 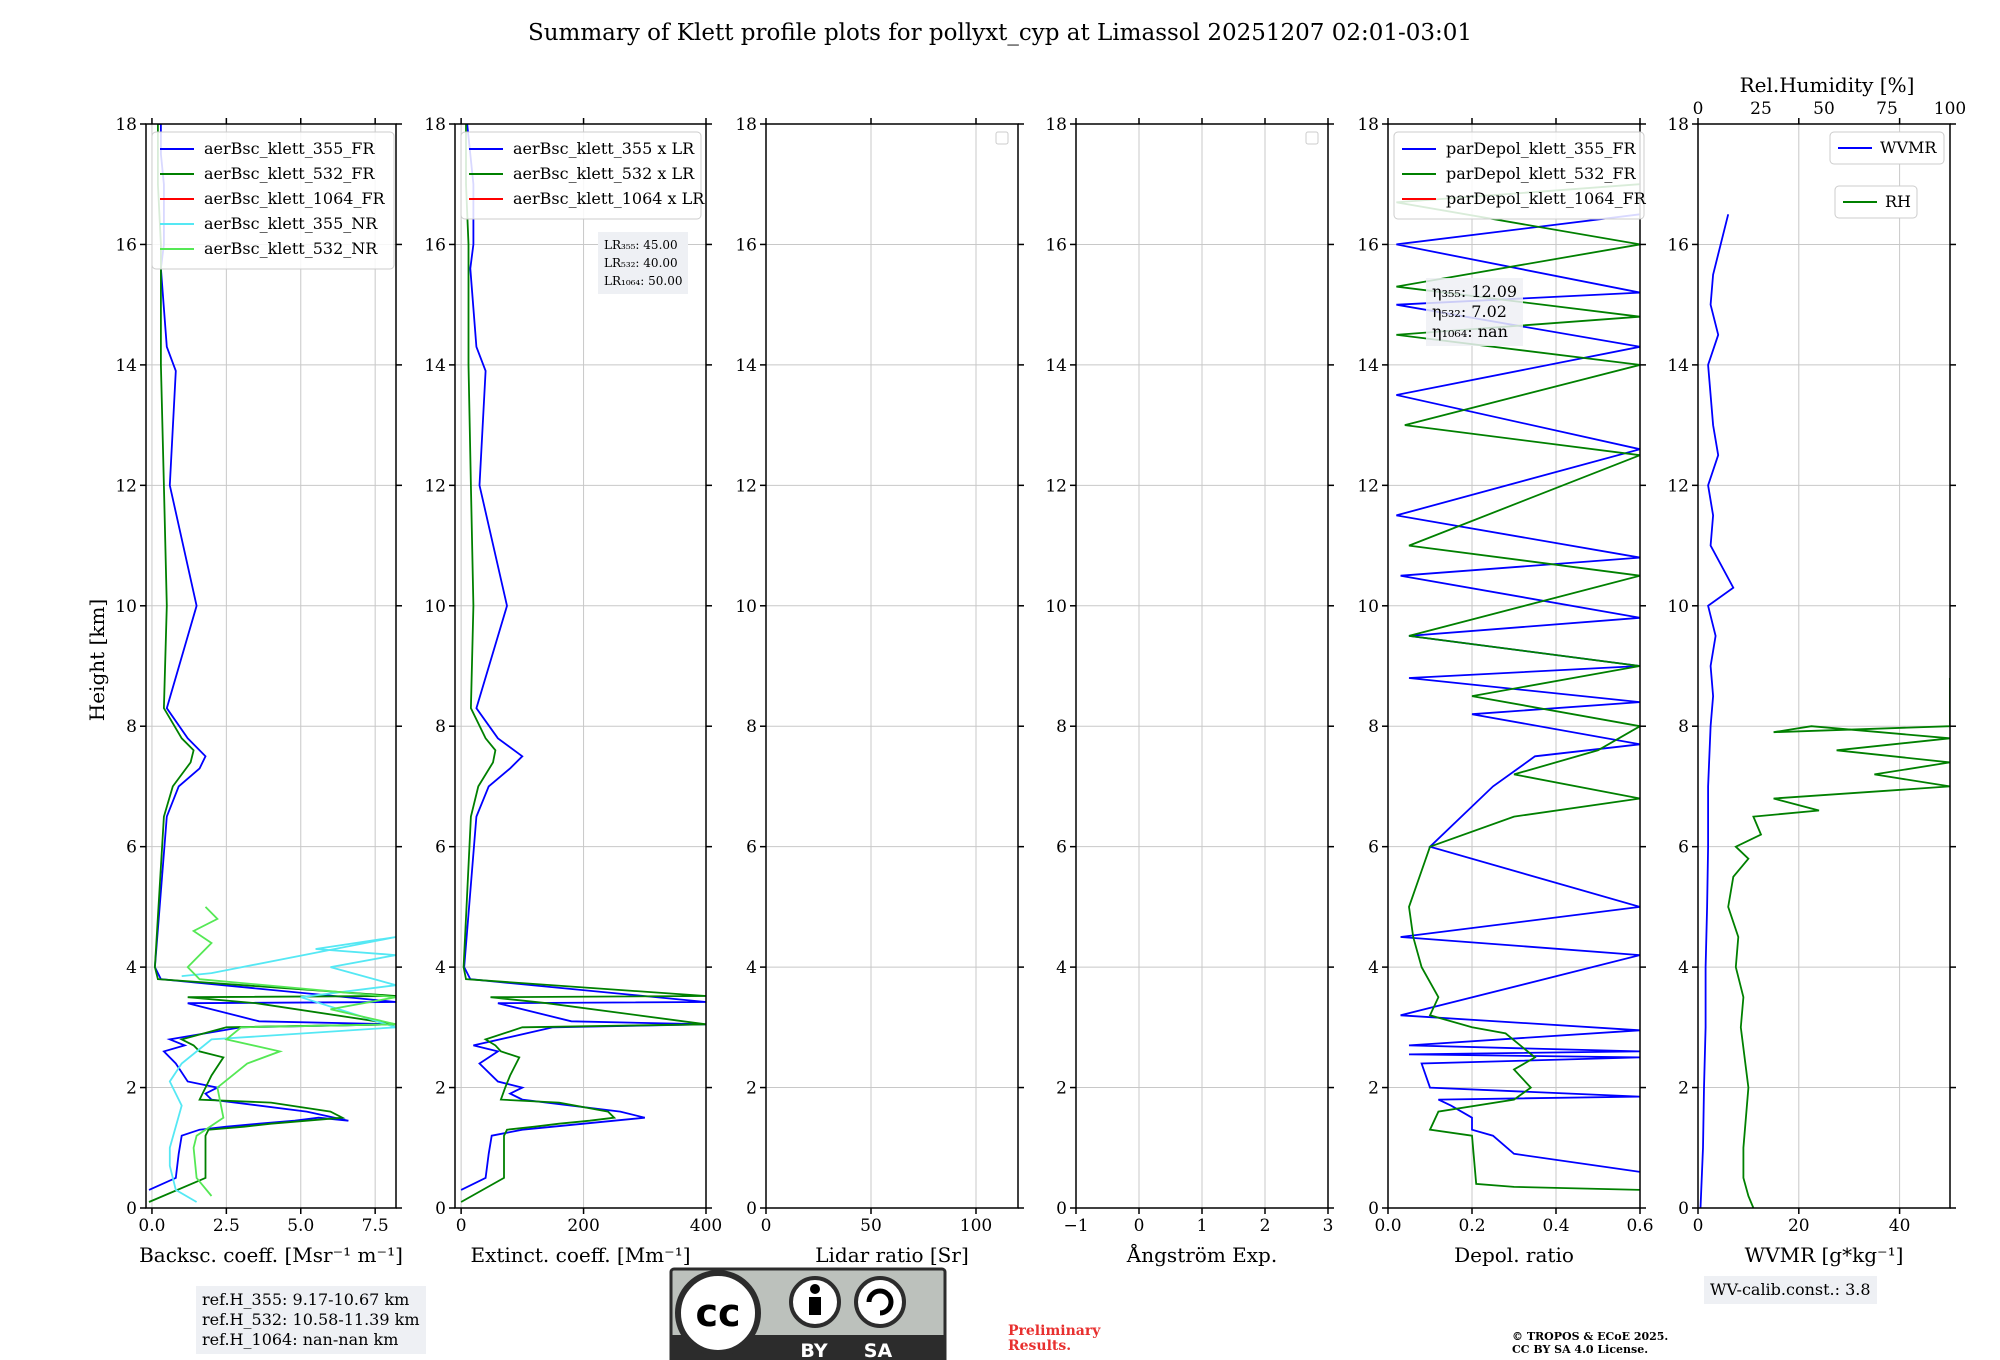 I want to click on svg-text: SA, so click(x=878, y=1350).